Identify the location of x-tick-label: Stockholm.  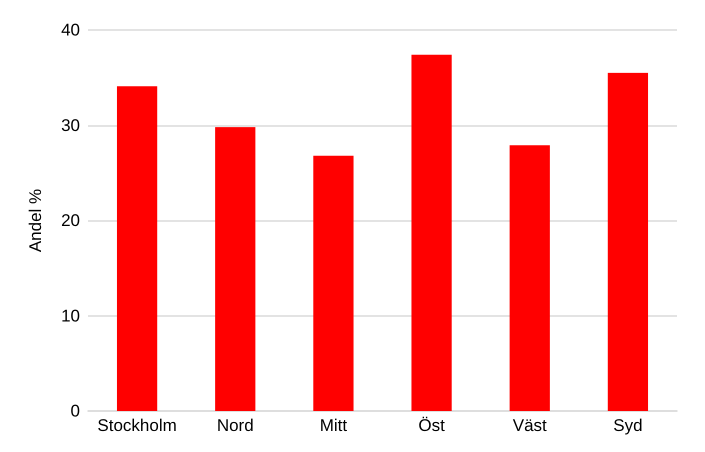
(137, 425).